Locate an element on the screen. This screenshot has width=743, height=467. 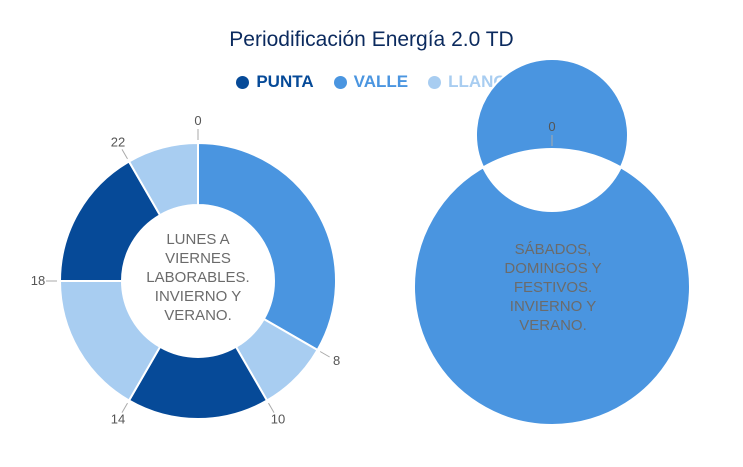
legend-item-punta: PUNTA is located at coordinates (275, 82).